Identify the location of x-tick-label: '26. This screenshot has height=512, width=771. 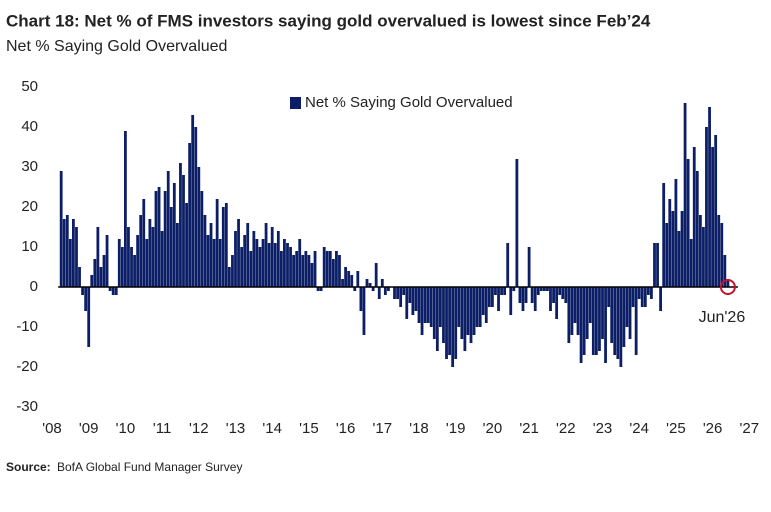
(713, 428).